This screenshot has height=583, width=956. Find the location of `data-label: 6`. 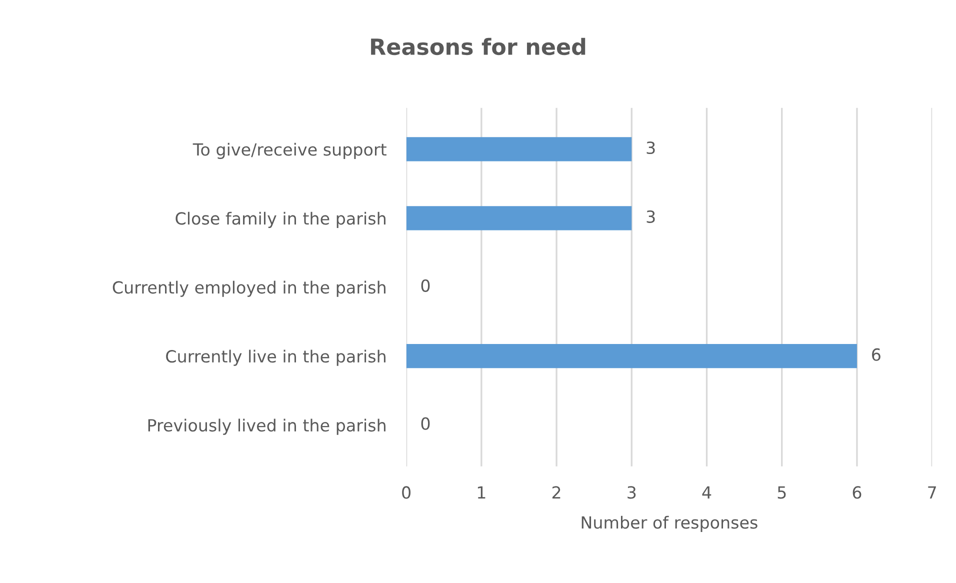

data-label: 6 is located at coordinates (876, 354).